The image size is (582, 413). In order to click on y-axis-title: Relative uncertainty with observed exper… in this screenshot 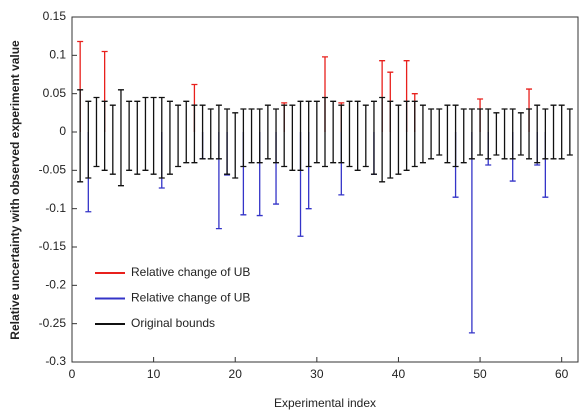, I will do `click(15, 190)`.